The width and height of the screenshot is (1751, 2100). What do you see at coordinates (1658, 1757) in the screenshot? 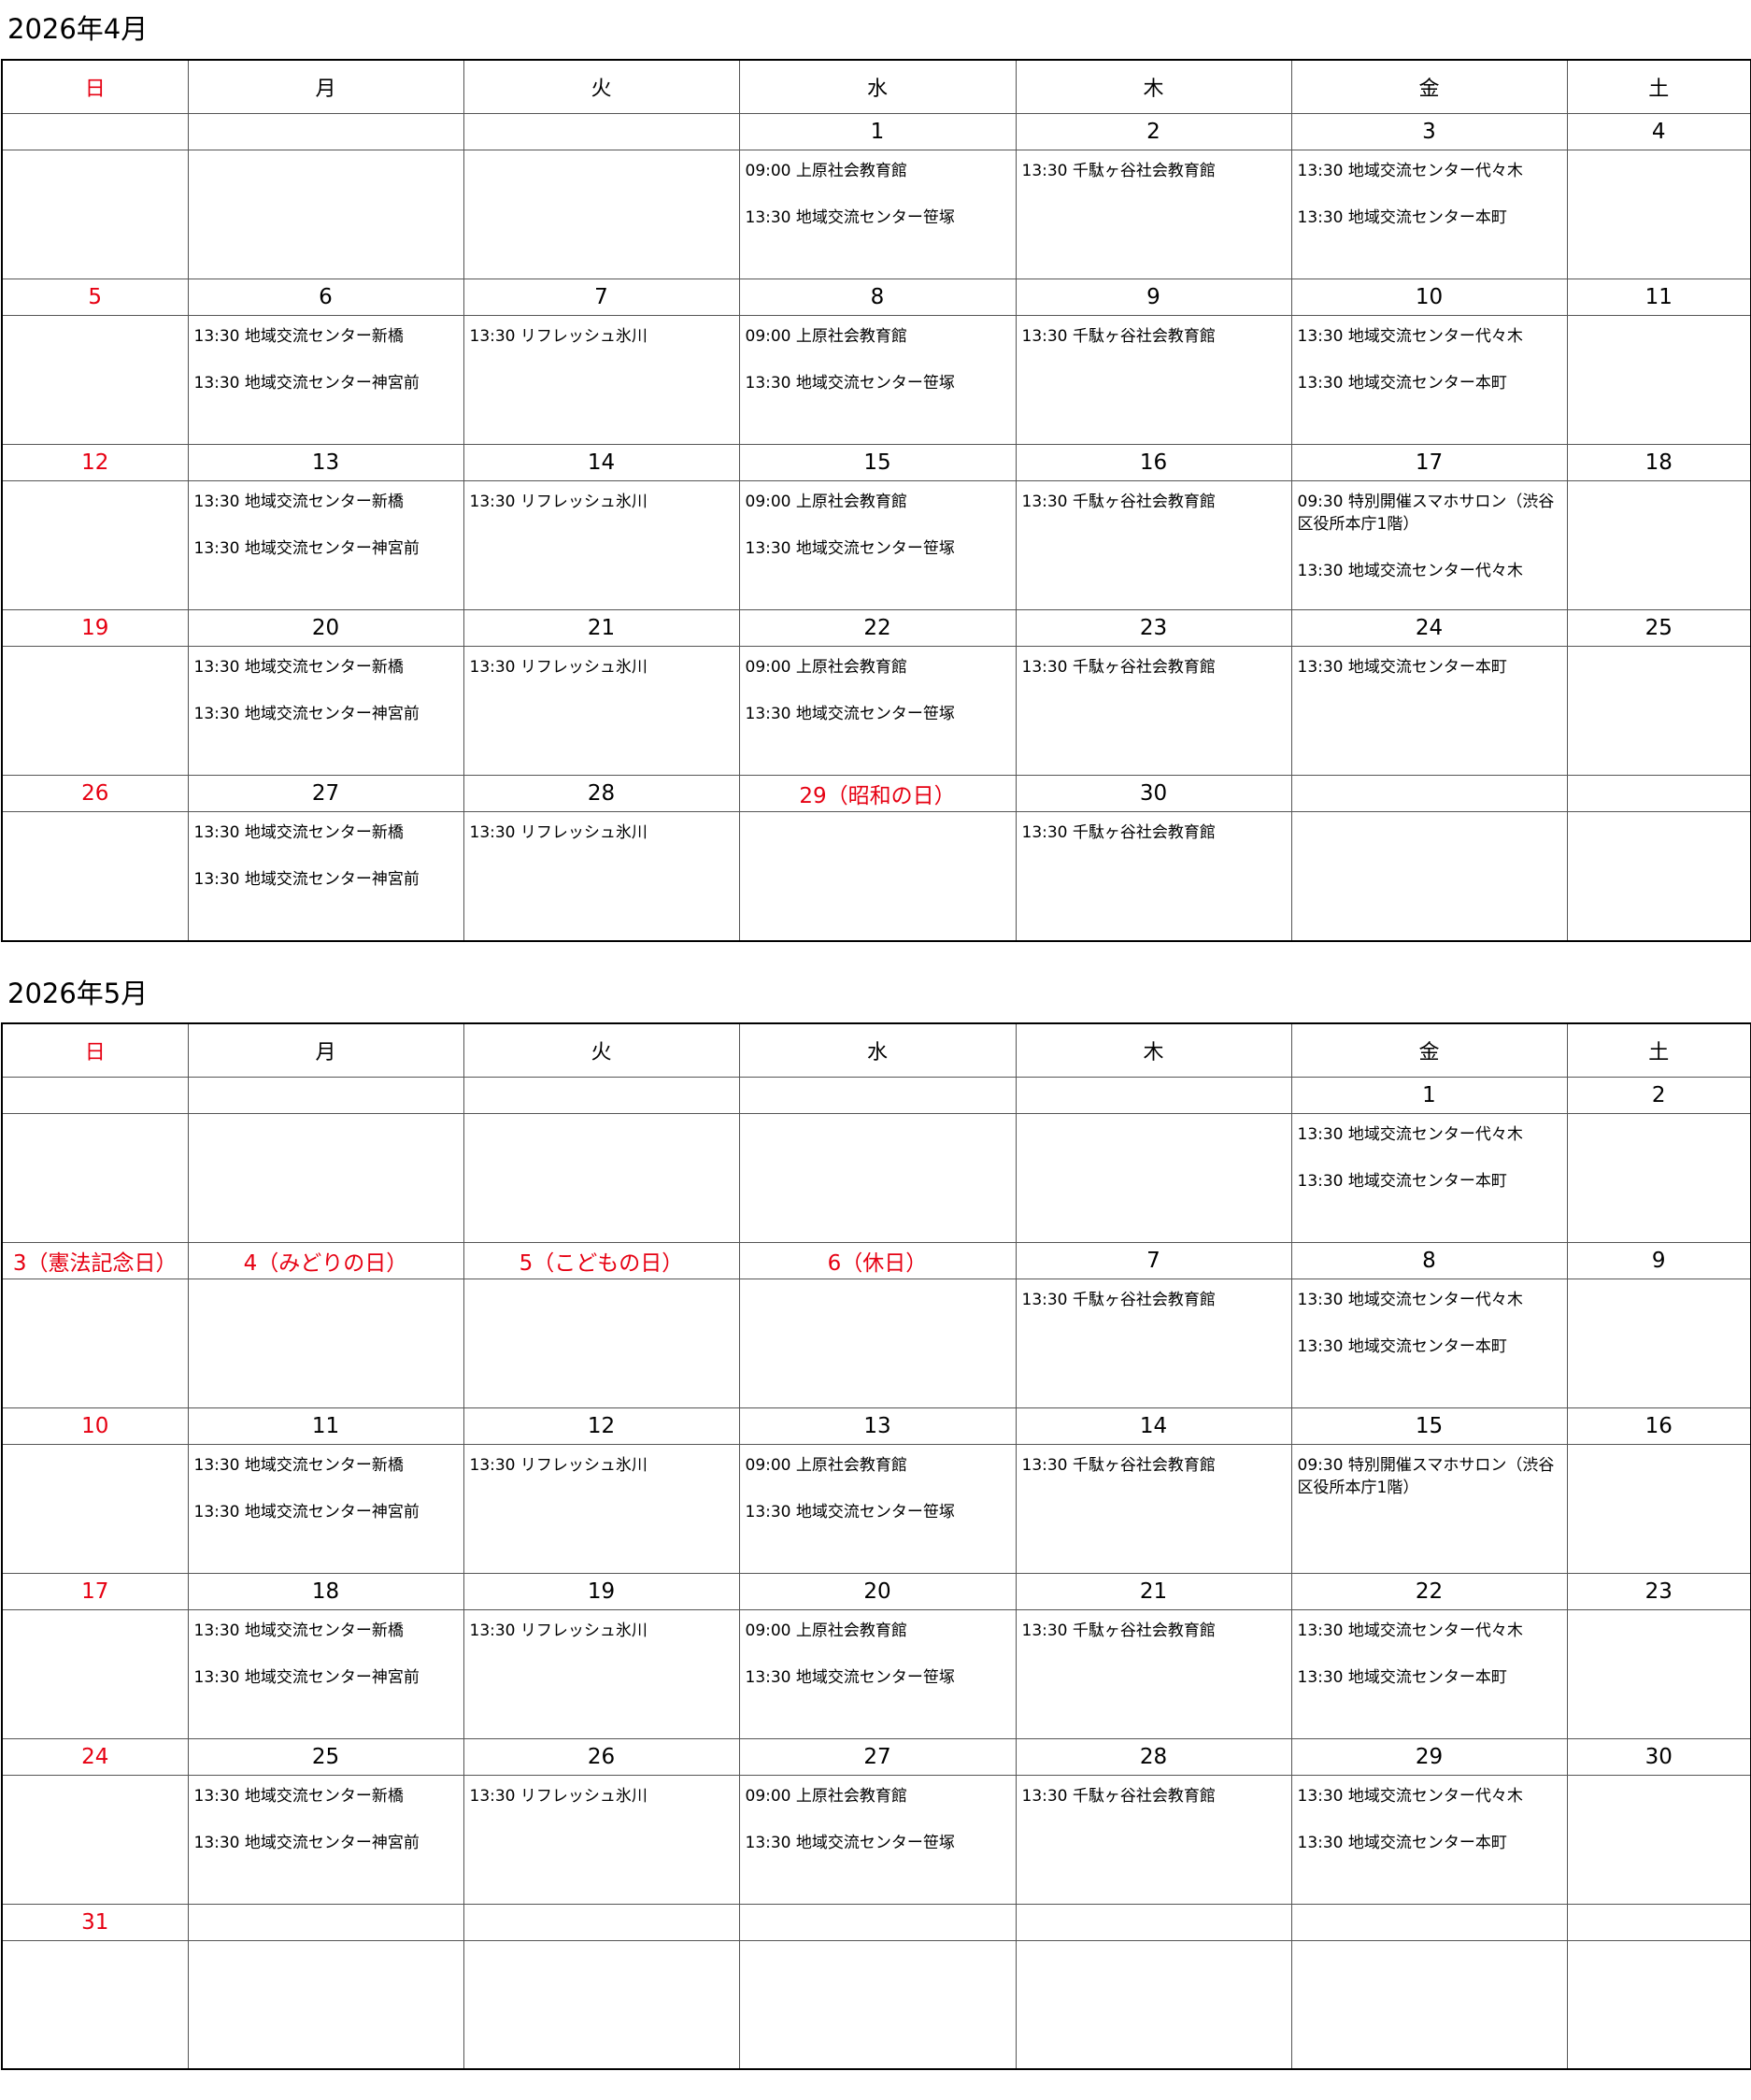
I see `date-cell: 30` at bounding box center [1658, 1757].